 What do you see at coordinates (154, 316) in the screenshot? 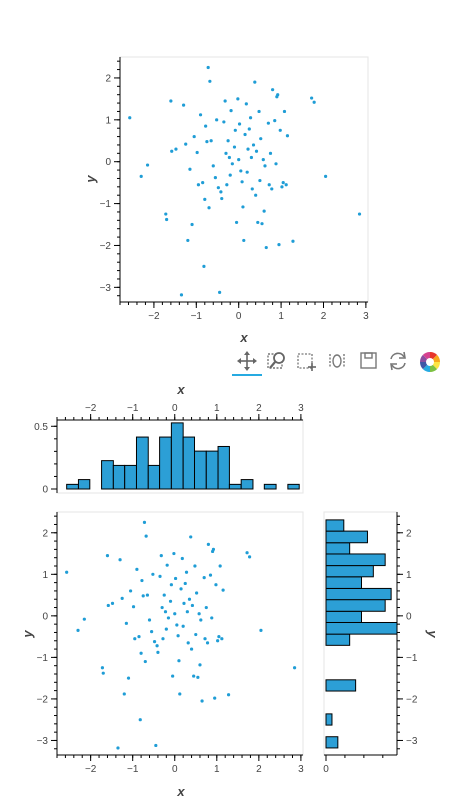
I see `top-x-tick-label: −2` at bounding box center [154, 316].